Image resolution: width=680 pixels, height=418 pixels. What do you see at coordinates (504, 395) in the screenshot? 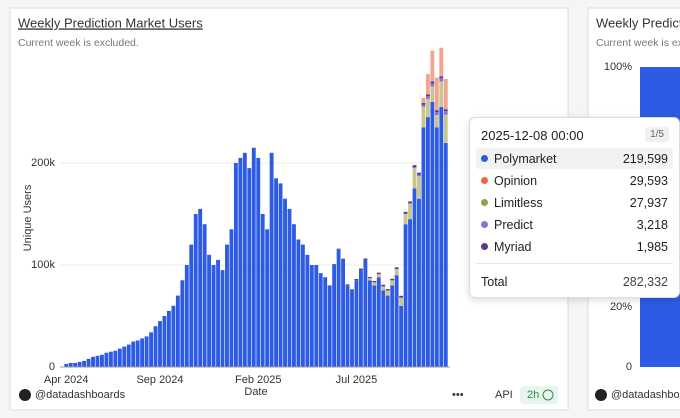
I see `api-button: API` at bounding box center [504, 395].